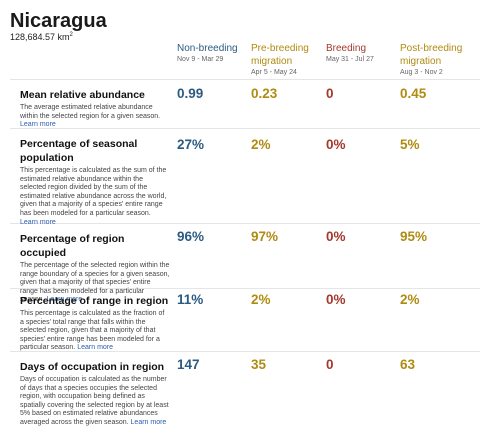 This screenshot has width=490, height=440. I want to click on season-header-postbreeding: Post-breeding migration Aug 3 - Nov 2, so click(437, 59).